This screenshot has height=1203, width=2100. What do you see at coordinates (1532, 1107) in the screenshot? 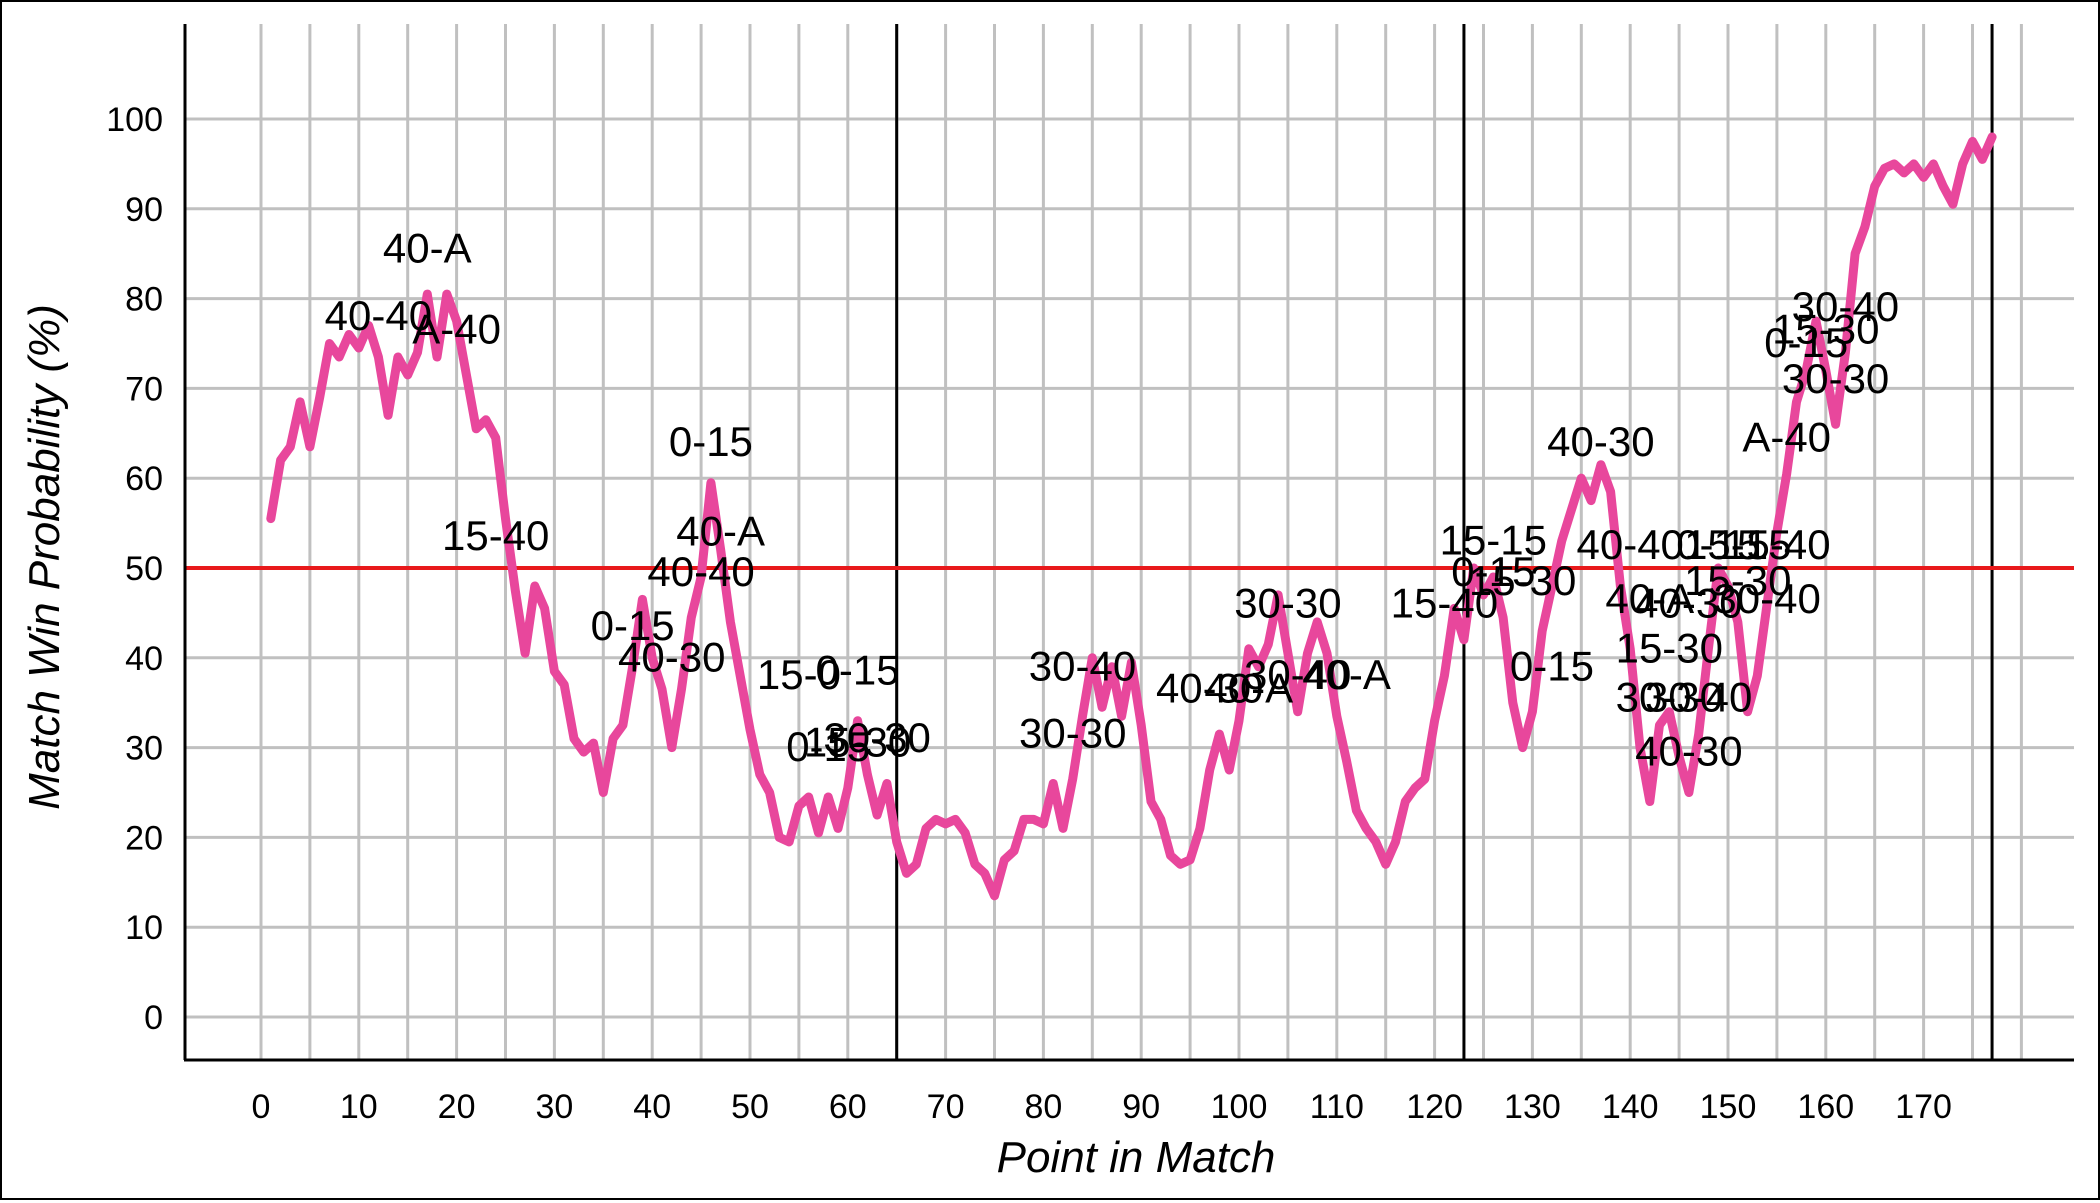
I see `x-tick-label: 130` at bounding box center [1532, 1107].